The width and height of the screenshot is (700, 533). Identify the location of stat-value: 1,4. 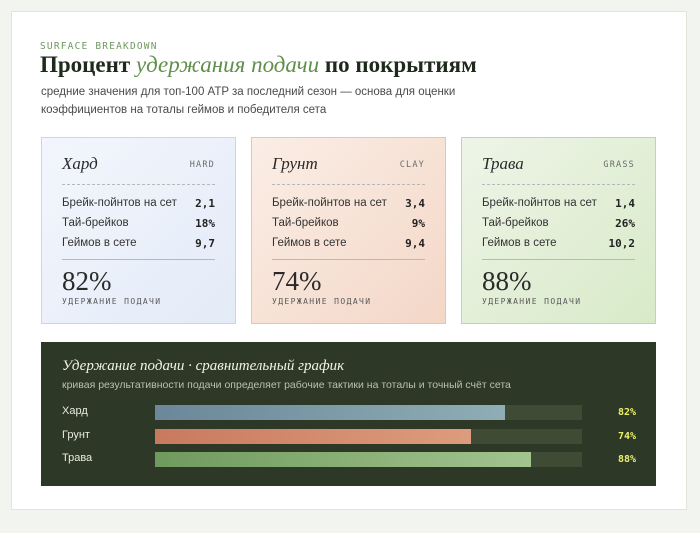
(625, 203).